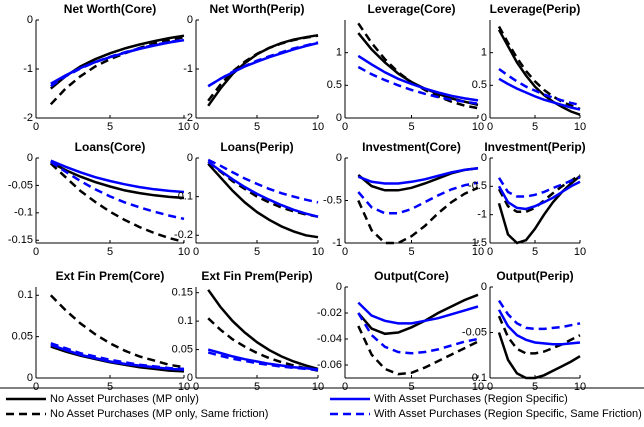  Describe the element at coordinates (110, 9) in the screenshot. I see `panel-title: Net Worth(Core)` at that location.